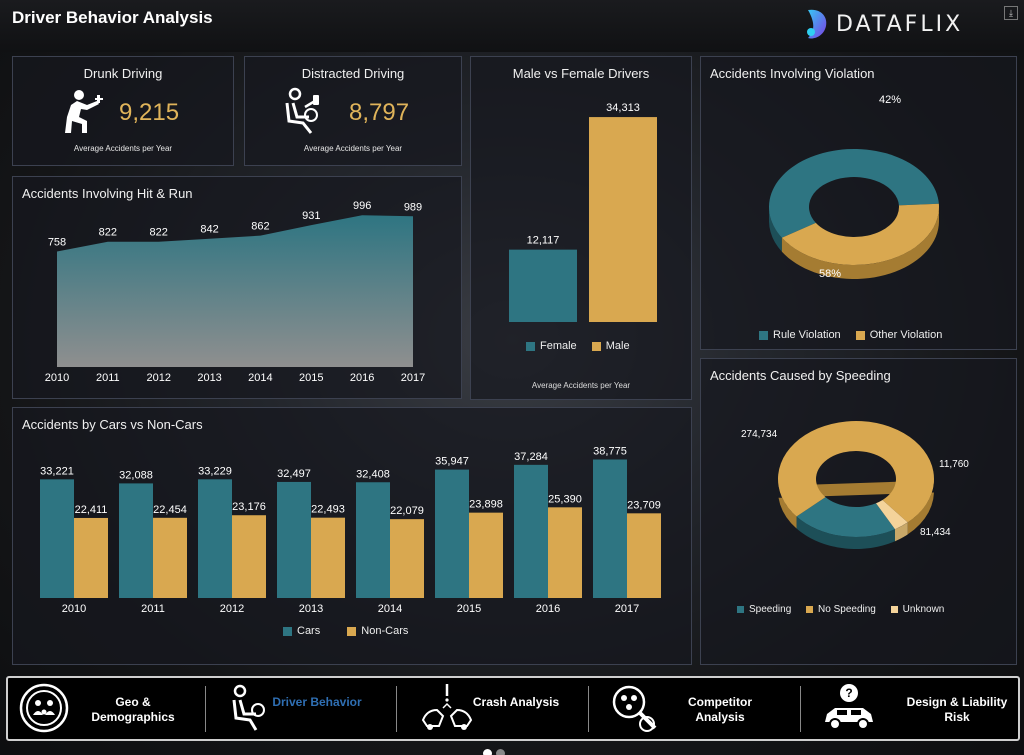 The height and width of the screenshot is (755, 1024). Describe the element at coordinates (917, 609) in the screenshot. I see `legend-unknown: Unknown` at that location.